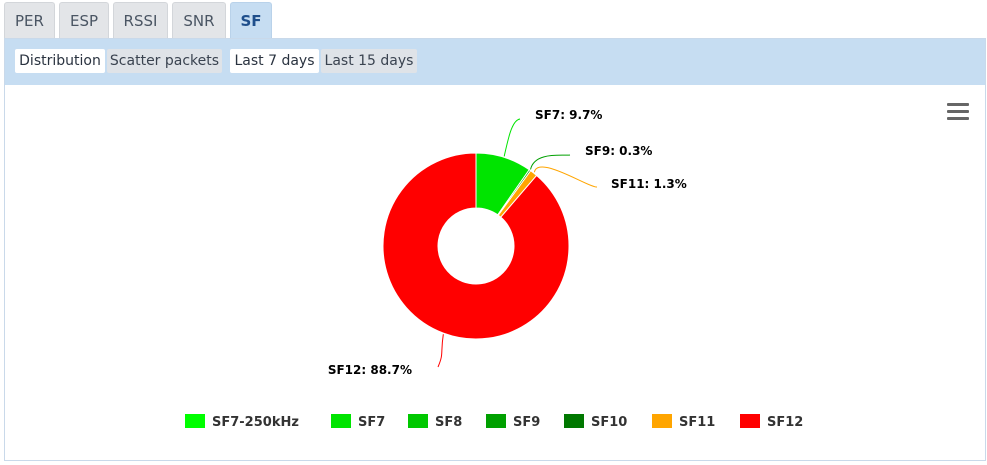 The height and width of the screenshot is (465, 987). Describe the element at coordinates (568, 115) in the screenshot. I see `data-label-sf7: SF7: 9.7%` at that location.